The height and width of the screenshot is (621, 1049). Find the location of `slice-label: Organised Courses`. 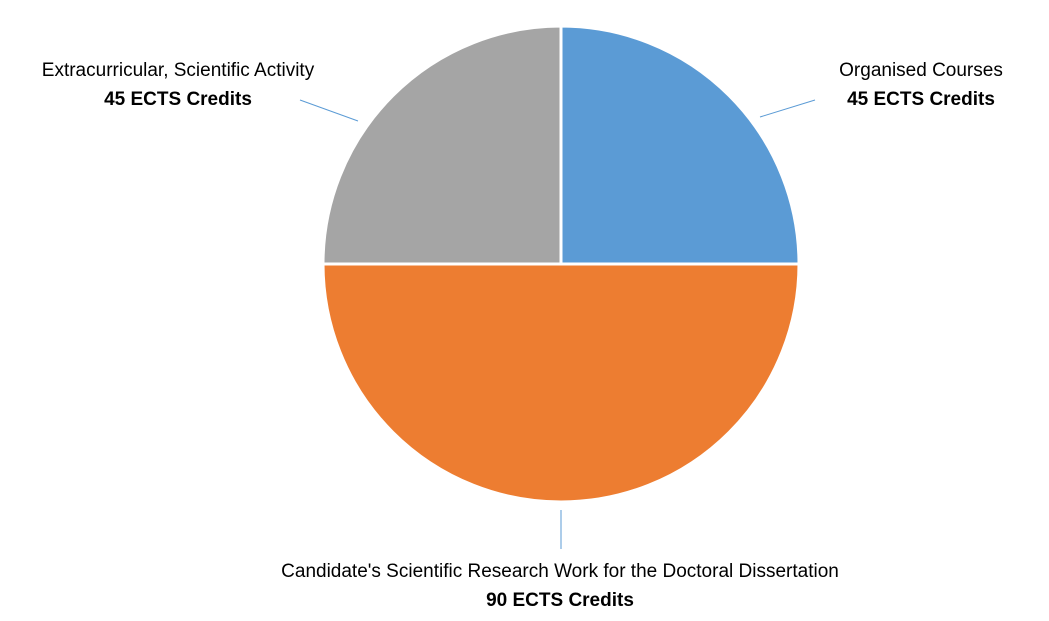

slice-label: Organised Courses is located at coordinates (921, 70).